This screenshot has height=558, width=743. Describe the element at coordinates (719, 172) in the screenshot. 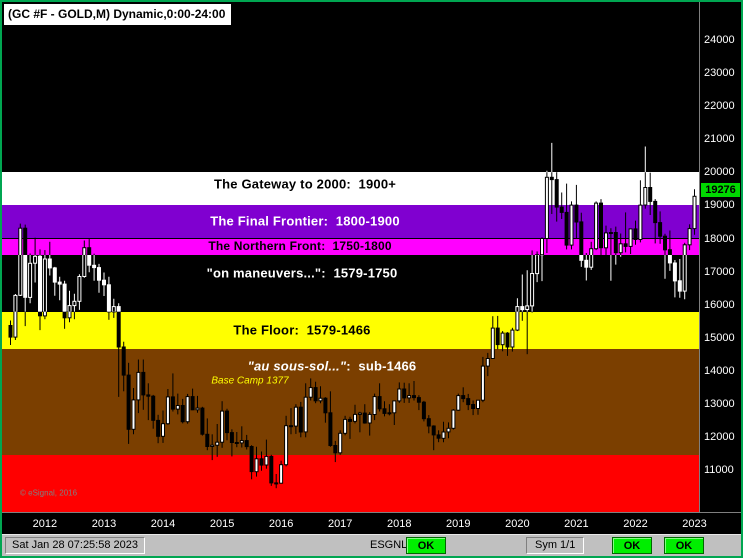

I see `price-tick-20000: 20000` at that location.